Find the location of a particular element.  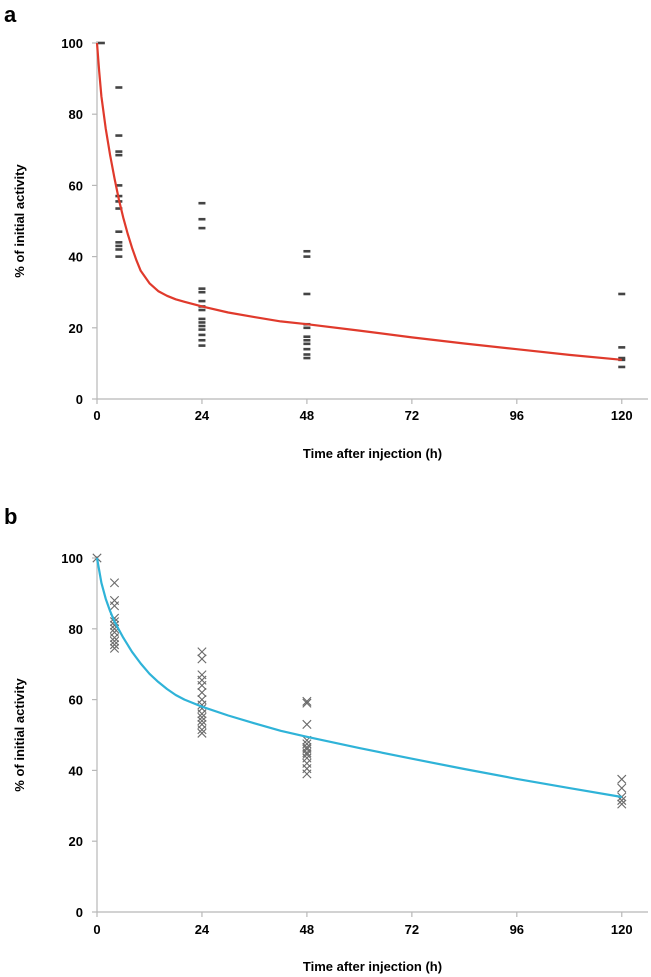

panel-letter: b is located at coordinates (10, 516).